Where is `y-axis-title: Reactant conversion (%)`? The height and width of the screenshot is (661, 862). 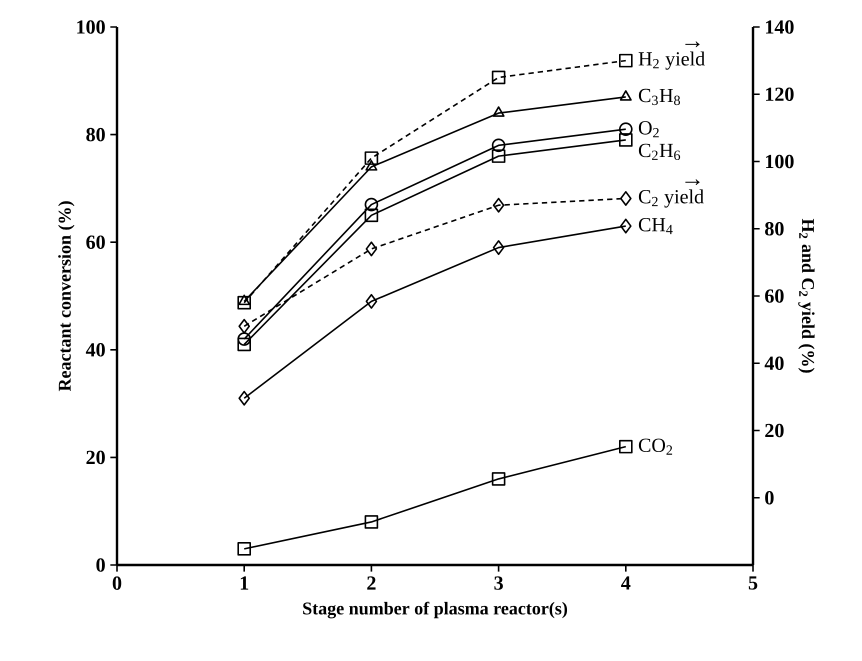
y-axis-title: Reactant conversion (%) is located at coordinates (66, 296).